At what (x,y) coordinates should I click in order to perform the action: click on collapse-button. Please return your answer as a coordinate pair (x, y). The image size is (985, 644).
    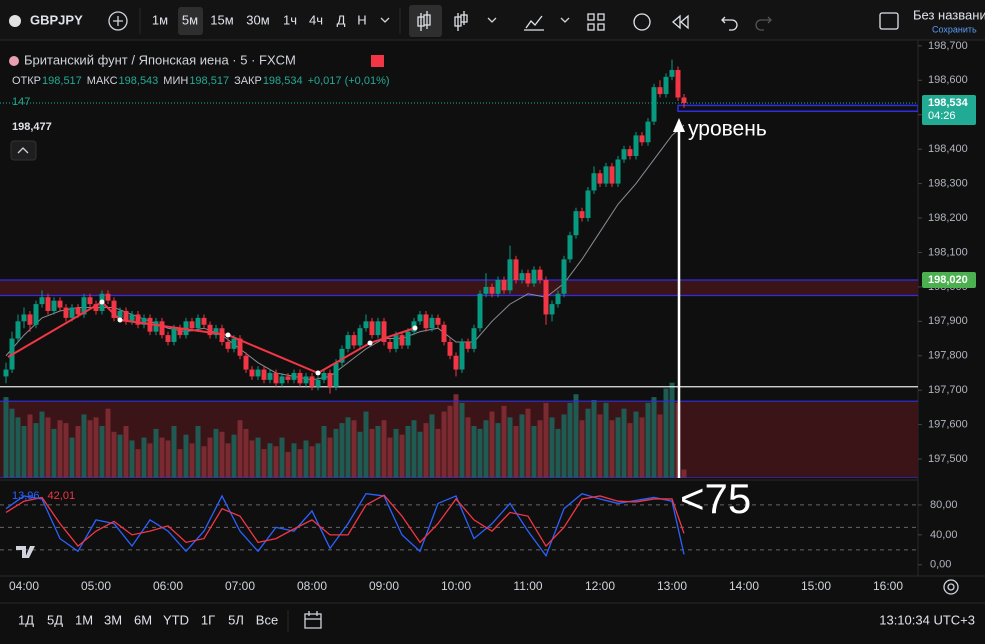
    Looking at the image, I should click on (23, 150).